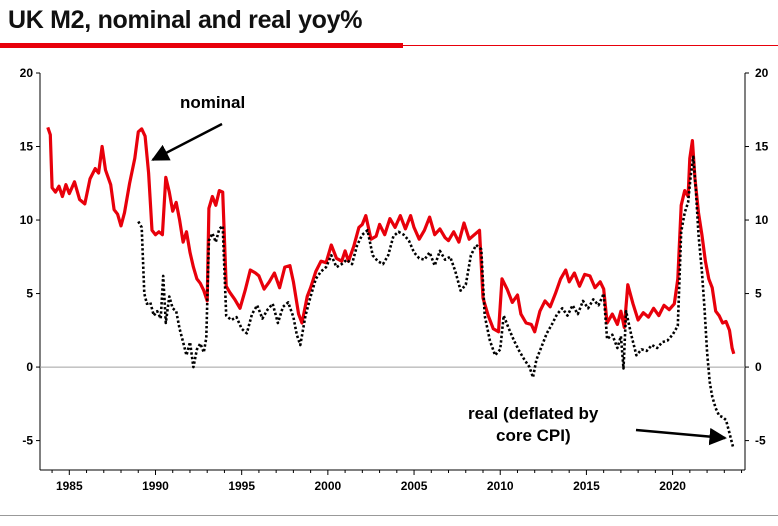 This screenshot has width=778, height=526. Describe the element at coordinates (681, 436) in the screenshot. I see `annotation-real-arrow` at that location.